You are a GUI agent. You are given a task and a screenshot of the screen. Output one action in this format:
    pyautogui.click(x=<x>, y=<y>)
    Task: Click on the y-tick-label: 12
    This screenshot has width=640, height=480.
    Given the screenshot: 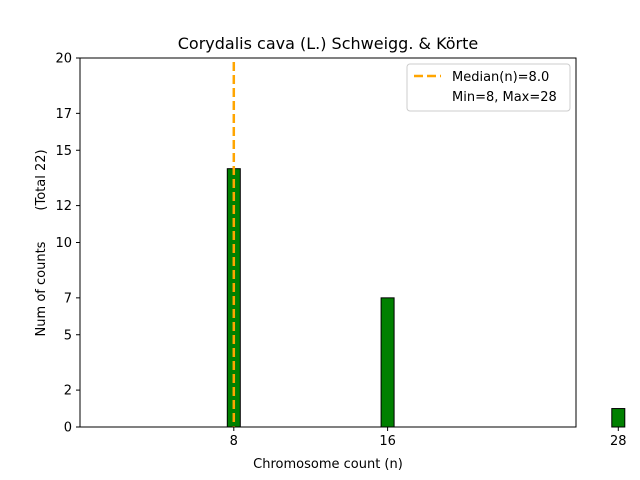 What is the action you would take?
    pyautogui.click(x=63, y=206)
    